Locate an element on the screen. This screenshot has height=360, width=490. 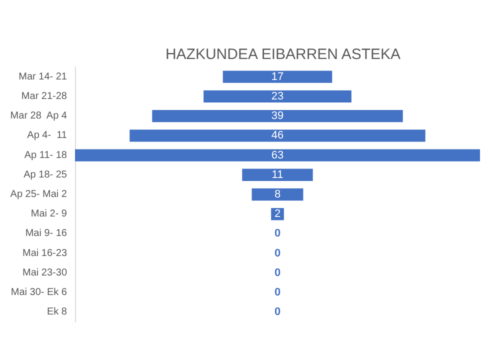
data-label: 17 is located at coordinates (277, 76).